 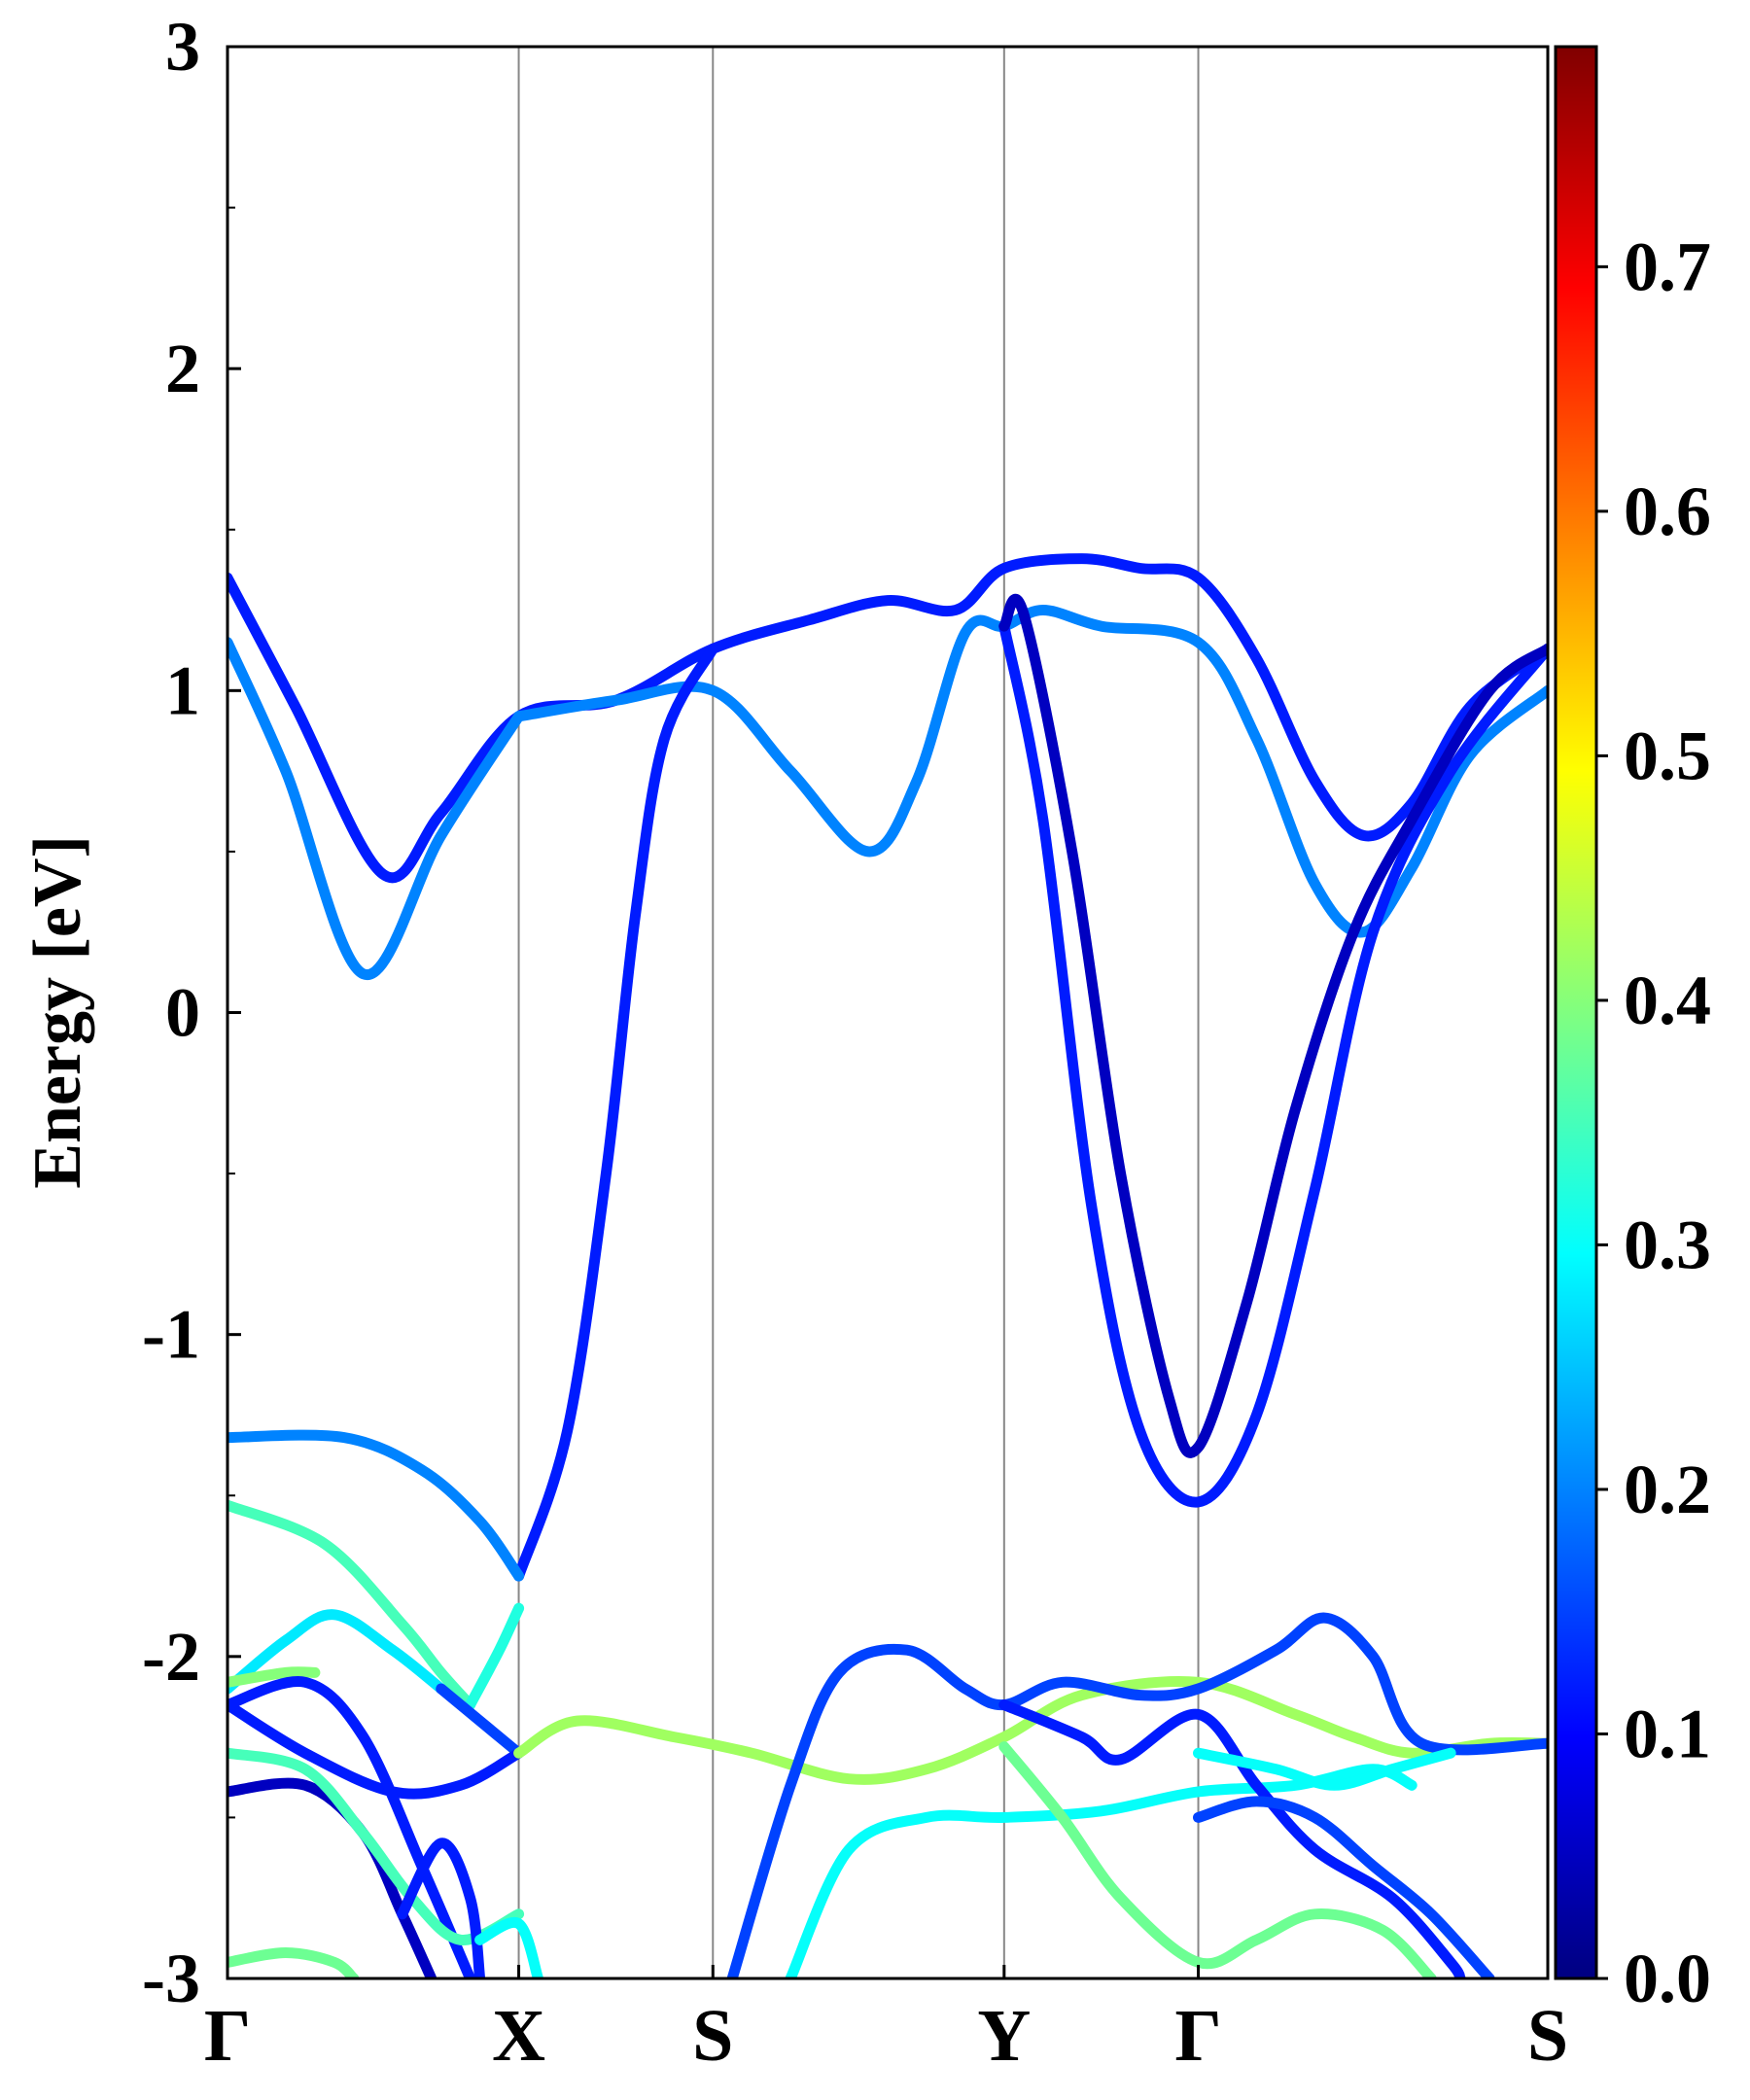 What do you see at coordinates (182, 368) in the screenshot?
I see `y-tick-label: 2` at bounding box center [182, 368].